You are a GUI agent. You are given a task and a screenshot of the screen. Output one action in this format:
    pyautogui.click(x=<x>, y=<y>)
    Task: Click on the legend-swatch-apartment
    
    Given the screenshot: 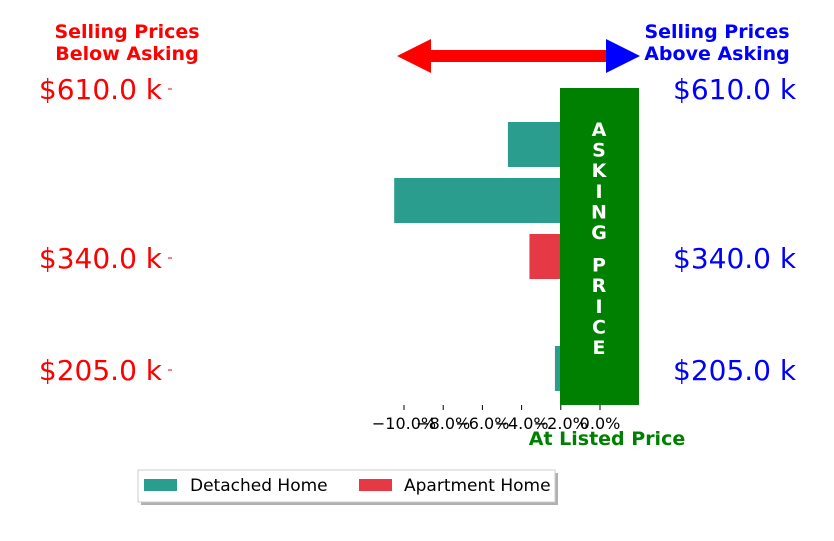 What is the action you would take?
    pyautogui.click(x=375, y=485)
    